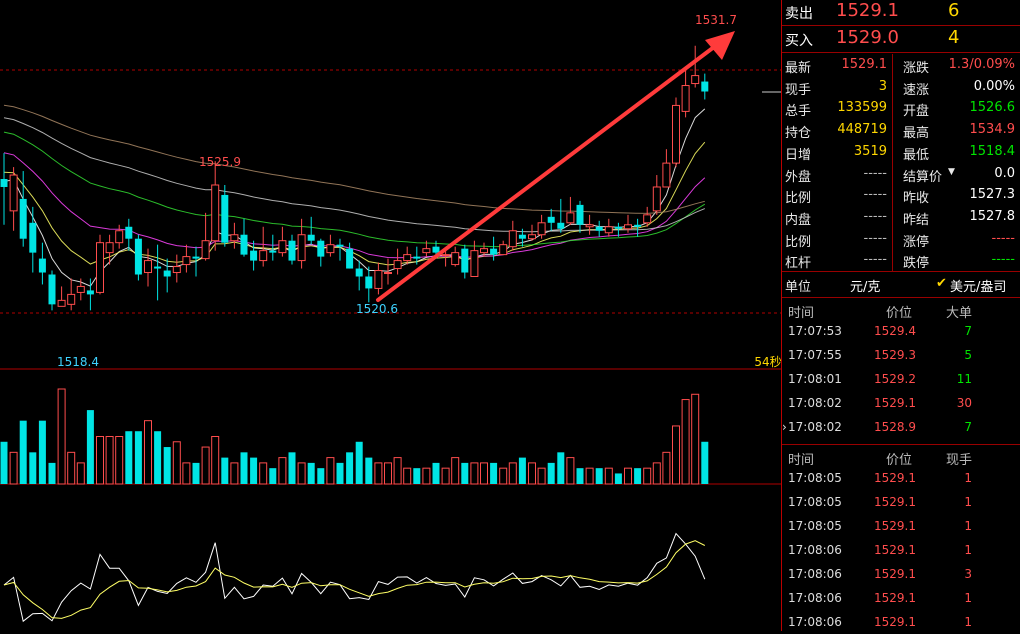  What do you see at coordinates (901, 427) in the screenshot?
I see `big-order-row: 17:08:02 1528.9 7` at bounding box center [901, 427].